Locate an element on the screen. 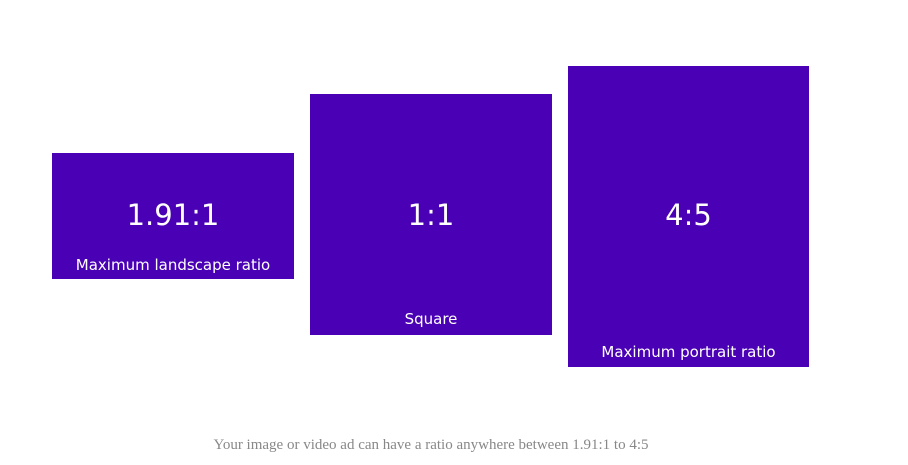 Image resolution: width=908 pixels, height=465 pixels. landscape-box: 1.91:1 Maximum landscape ratio is located at coordinates (173, 216).